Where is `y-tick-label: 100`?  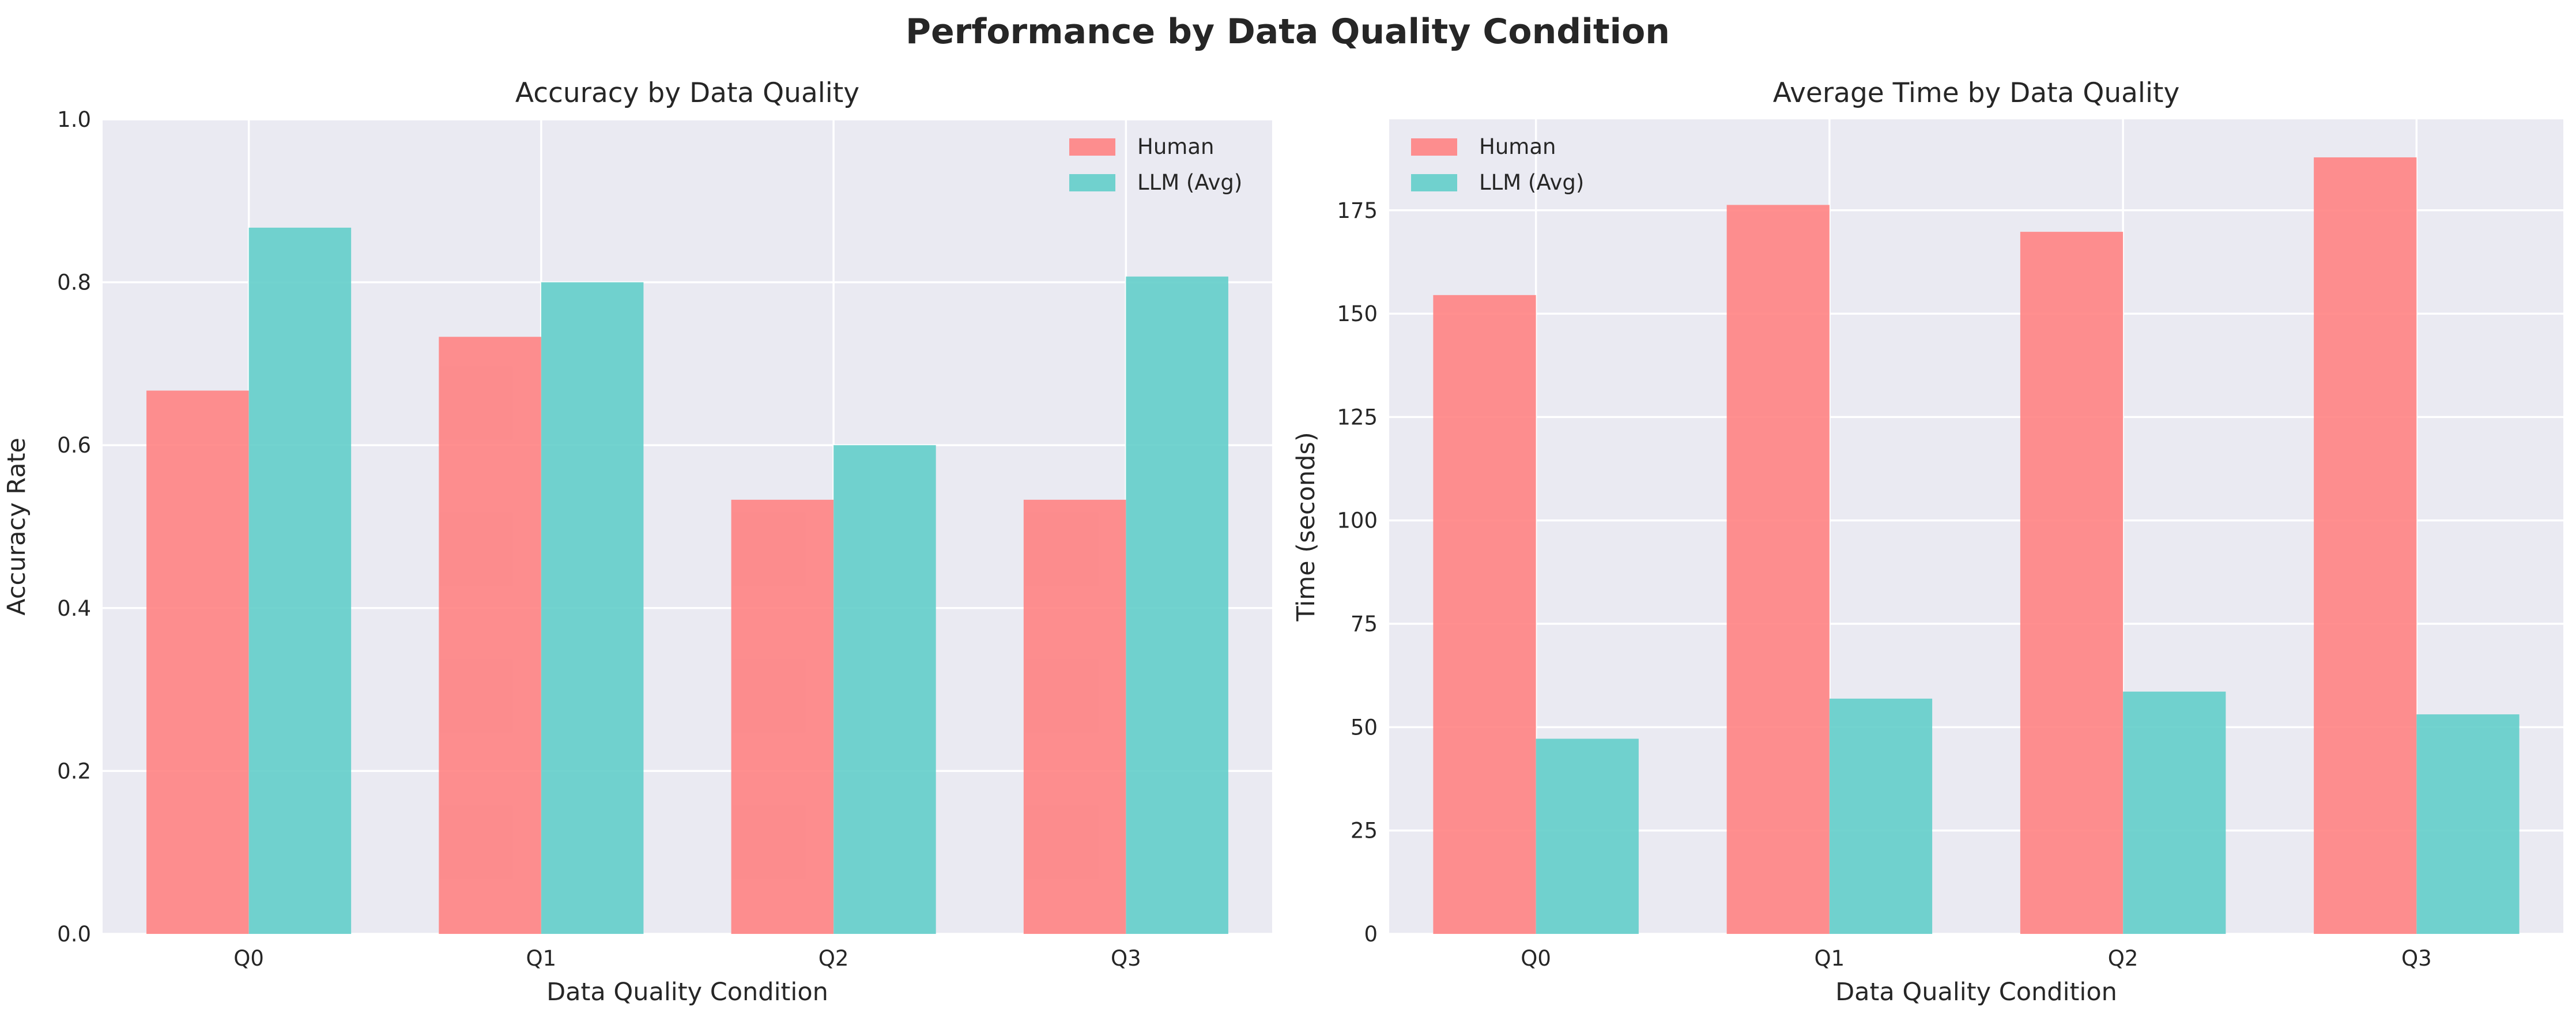 y-tick-label: 100 is located at coordinates (1357, 520).